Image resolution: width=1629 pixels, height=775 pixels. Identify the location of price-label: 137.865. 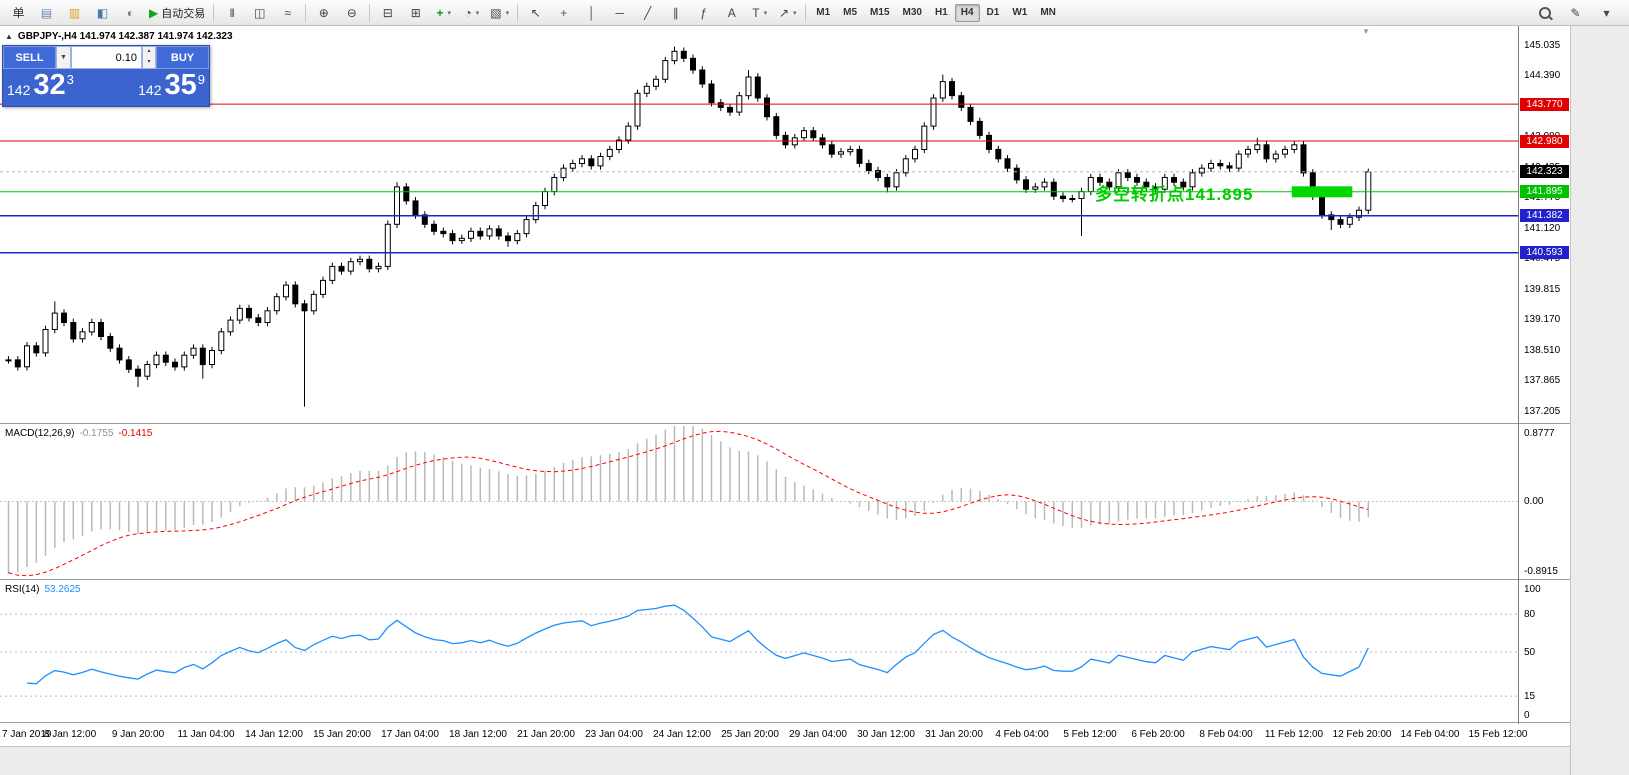
(1542, 381).